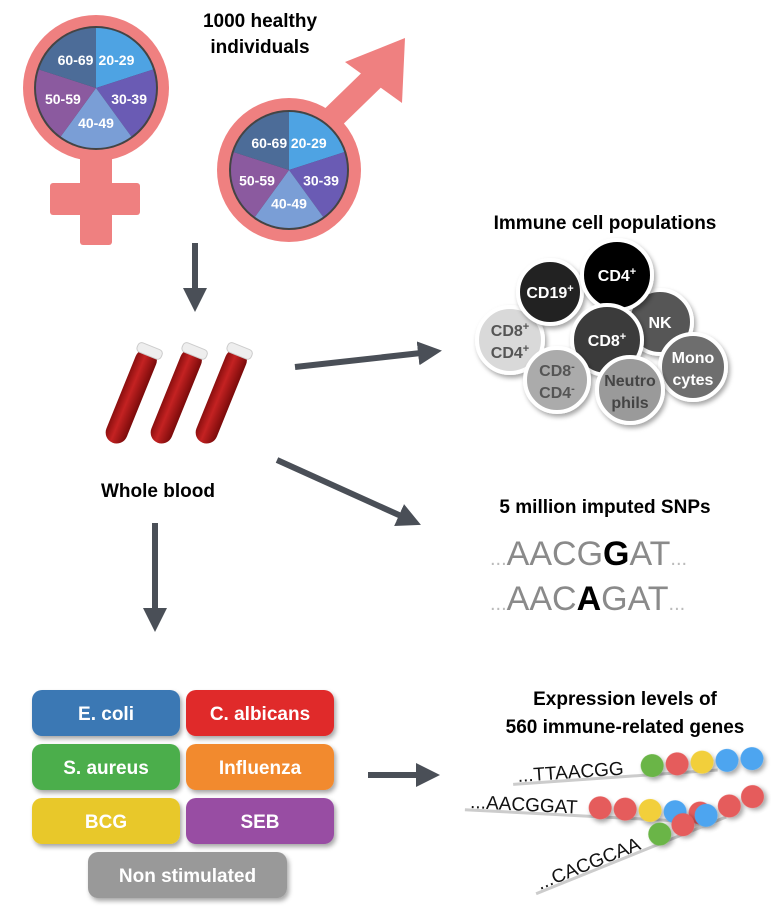 The height and width of the screenshot is (922, 771). I want to click on cell-cd19: CD19+, so click(550, 292).